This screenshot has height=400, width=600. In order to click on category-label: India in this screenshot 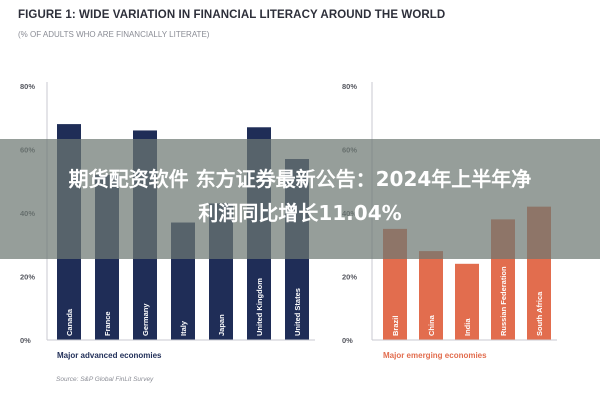, I will do `click(467, 327)`.